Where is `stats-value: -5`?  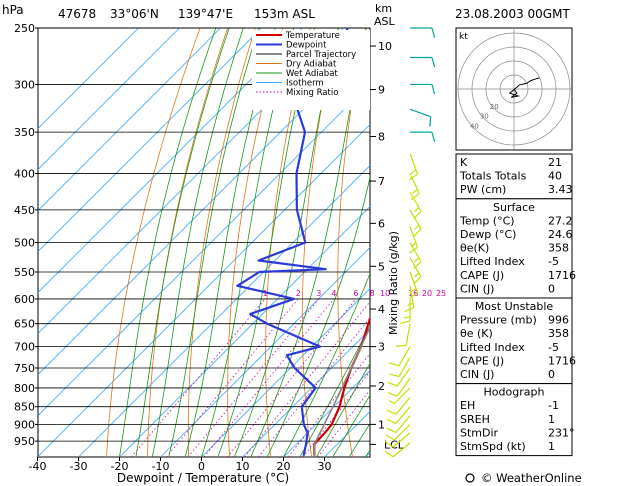
stats-value: -5 is located at coordinates (553, 347).